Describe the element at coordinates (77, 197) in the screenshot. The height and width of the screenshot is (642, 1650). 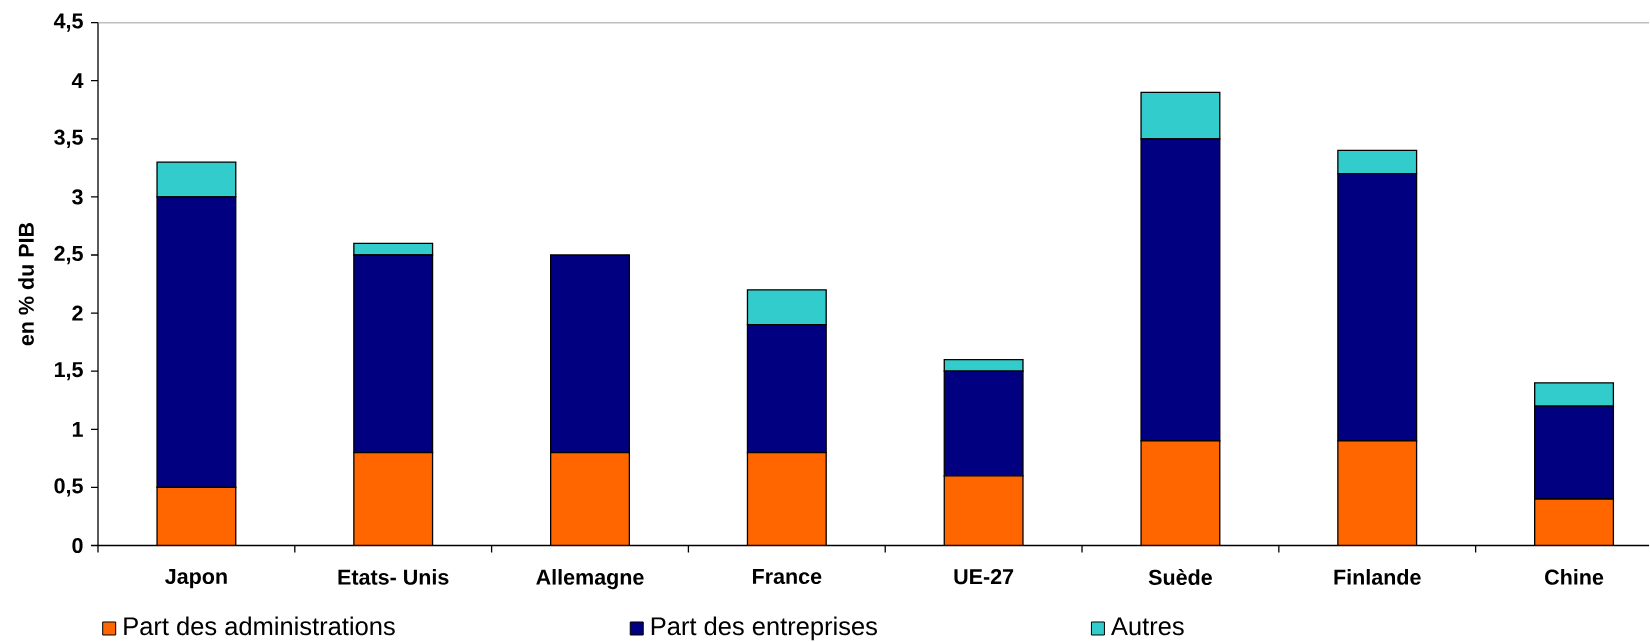
I see `y-tick-label: 3` at that location.